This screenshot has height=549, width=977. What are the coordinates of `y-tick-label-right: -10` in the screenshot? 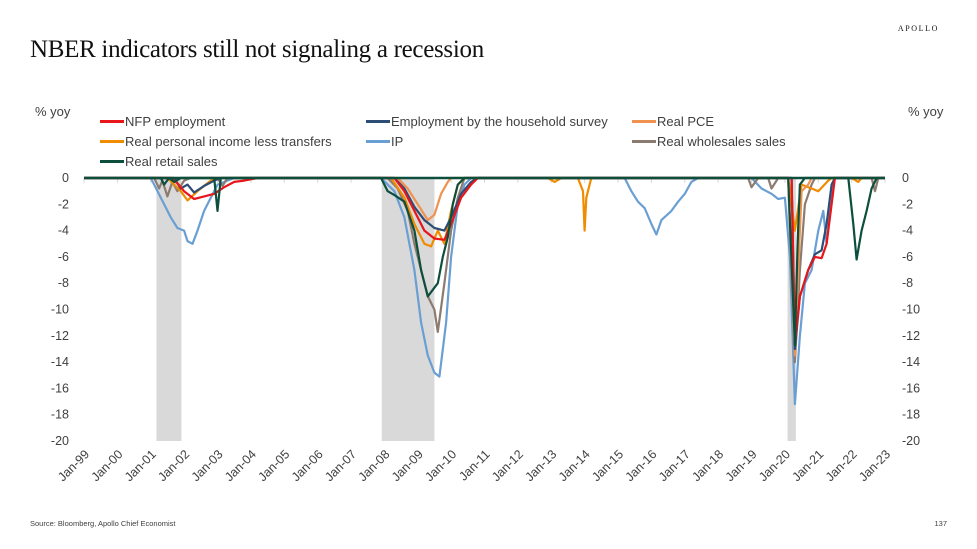 It's located at (911, 310).